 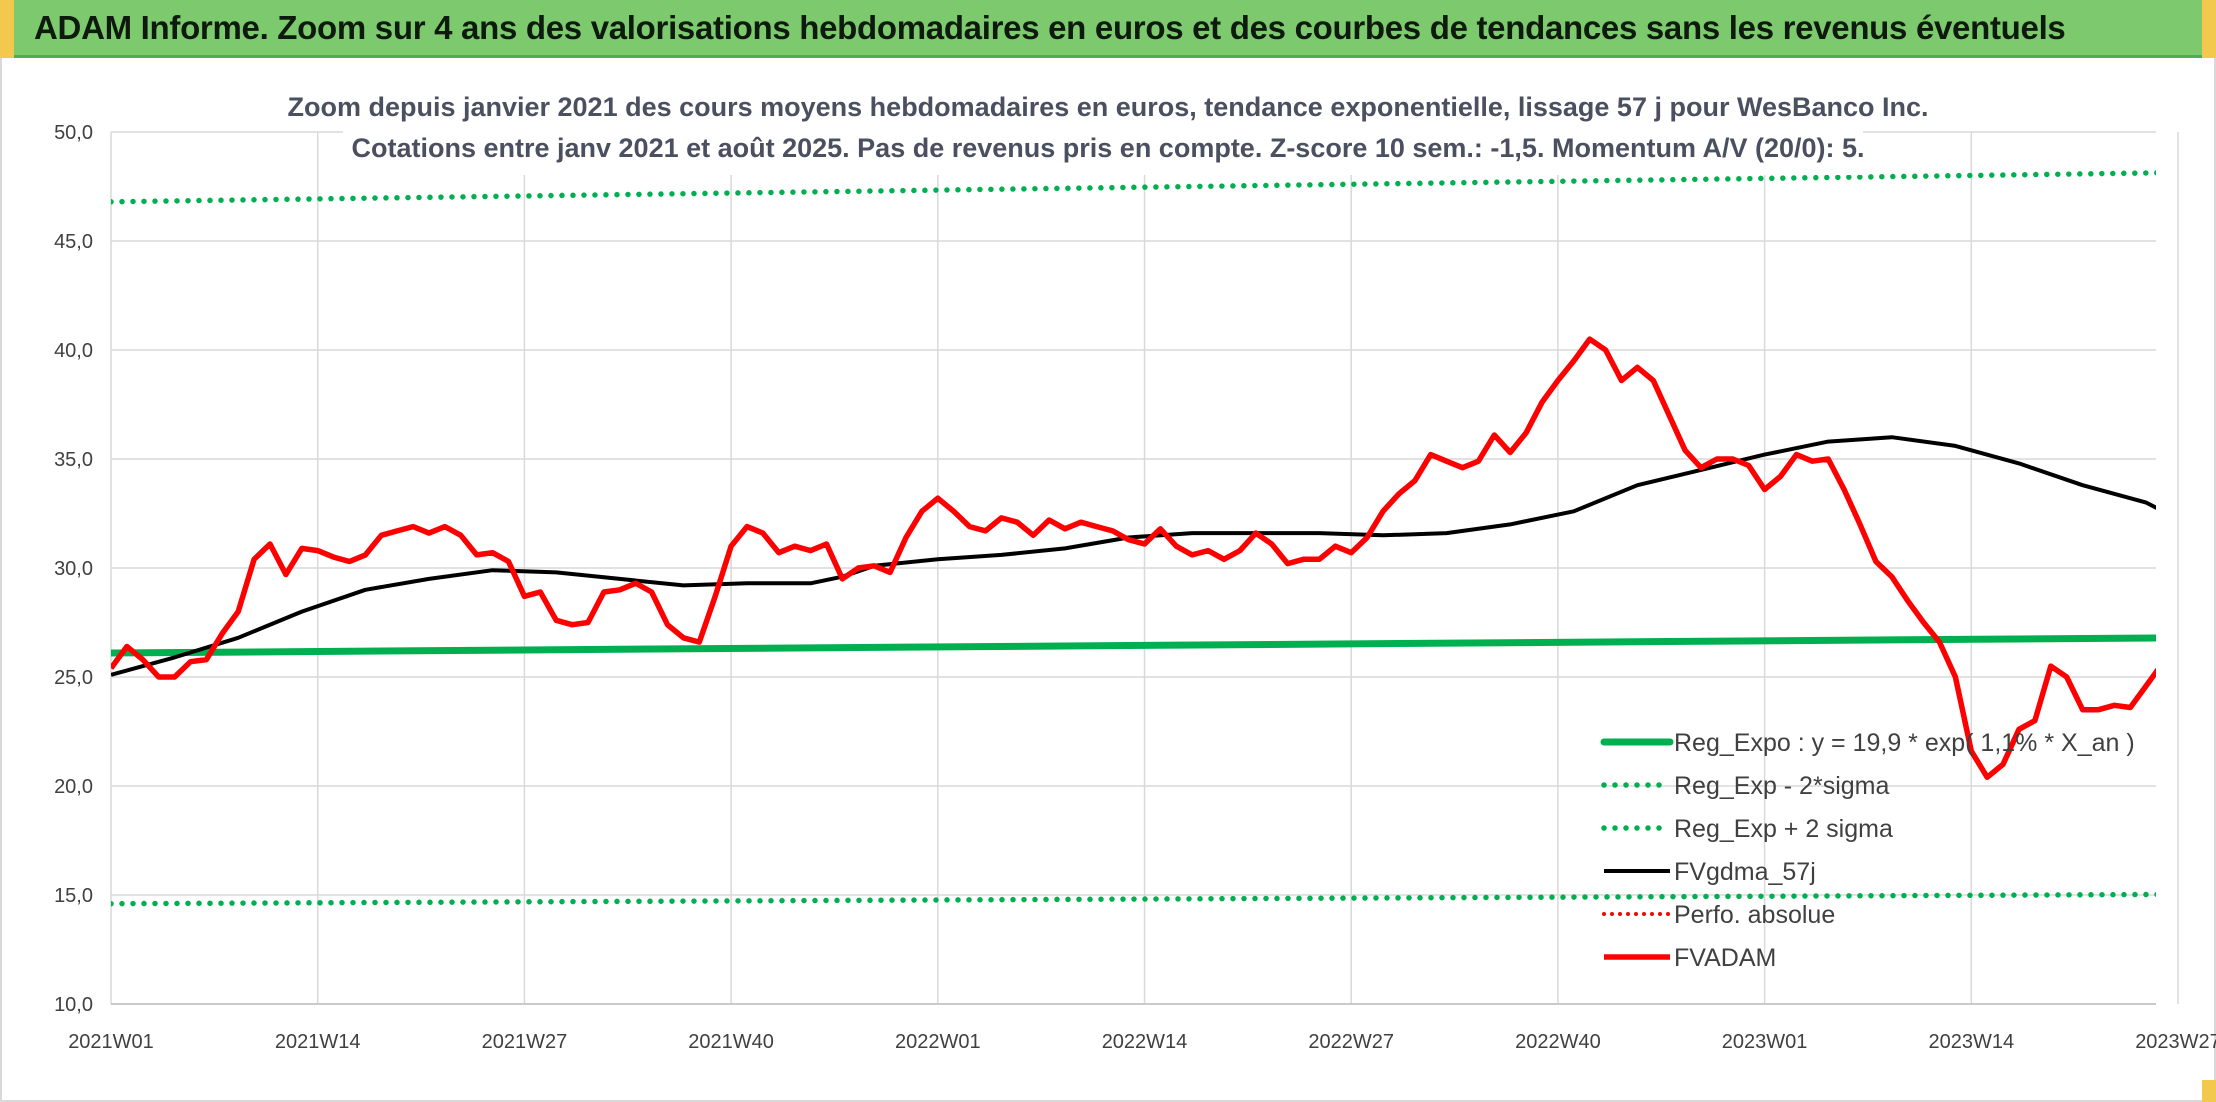 I want to click on subtitle-background, so click(x=1103, y=129).